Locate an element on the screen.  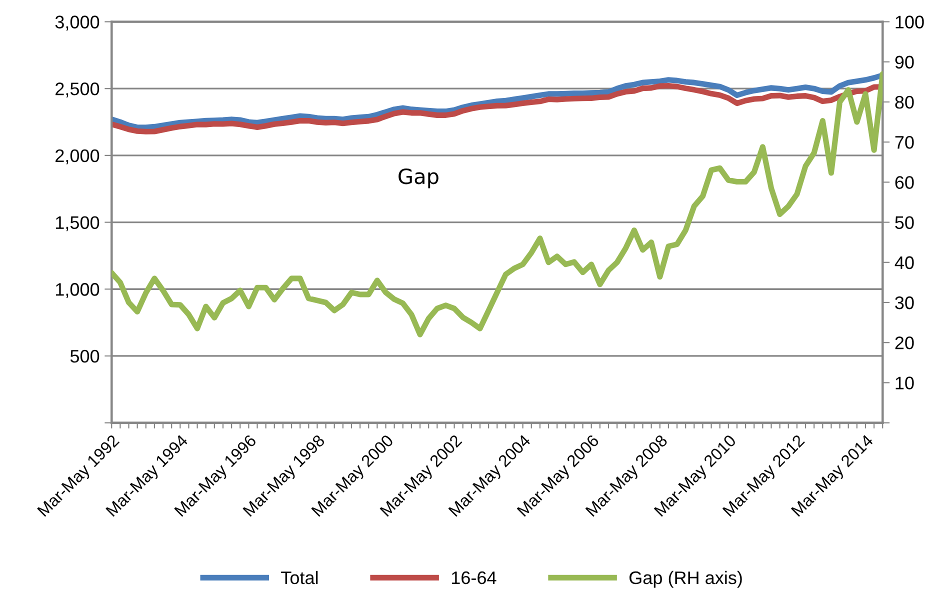
y-tick-label: 1,500 is located at coordinates (78, 224).